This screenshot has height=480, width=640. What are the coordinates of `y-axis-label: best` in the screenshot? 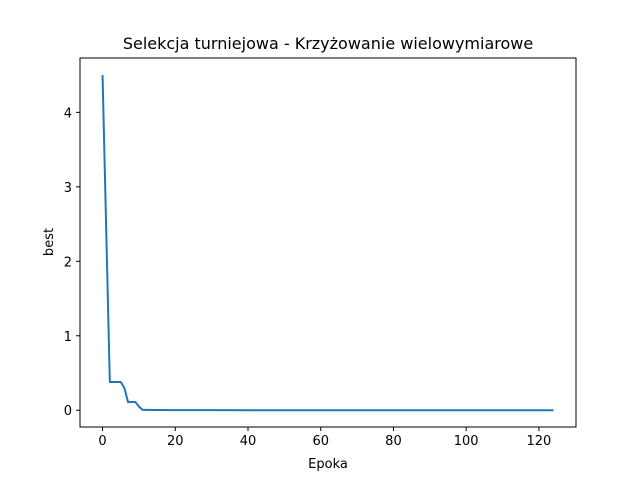 It's located at (49, 242).